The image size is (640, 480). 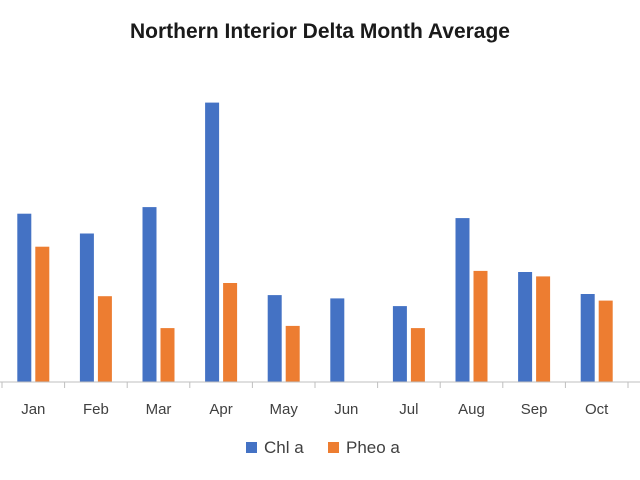 I want to click on bar-pheo-a-feb, so click(x=104, y=339).